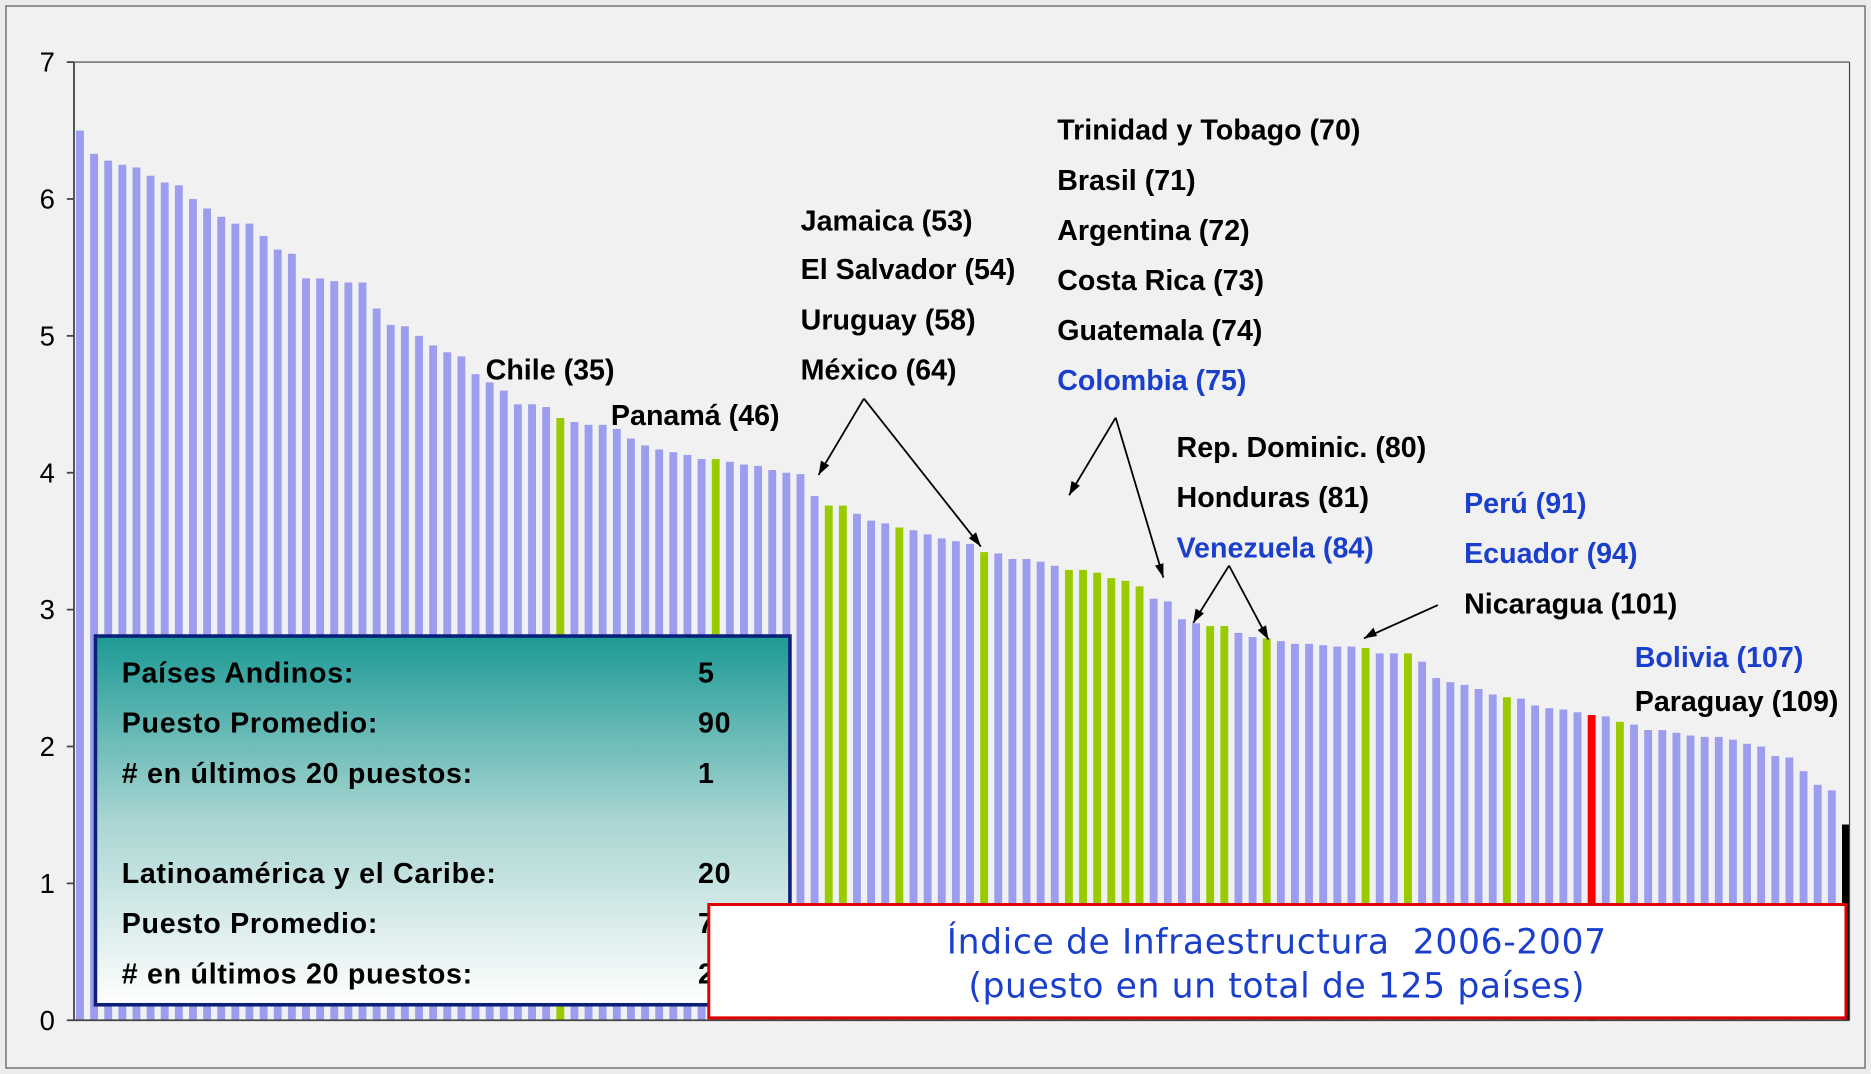 This screenshot has width=1871, height=1074. I want to click on info-value: 20, so click(714, 874).